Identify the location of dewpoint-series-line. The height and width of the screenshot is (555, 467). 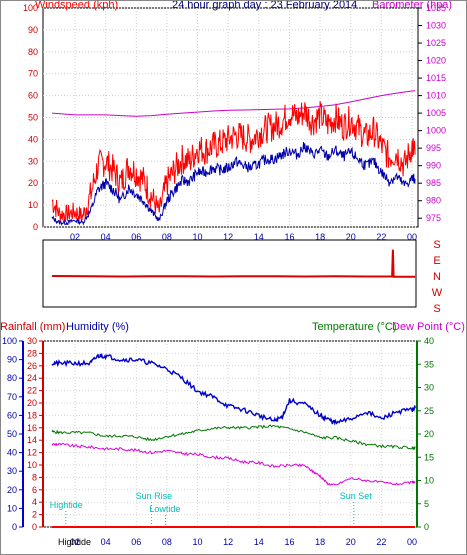
(233, 464).